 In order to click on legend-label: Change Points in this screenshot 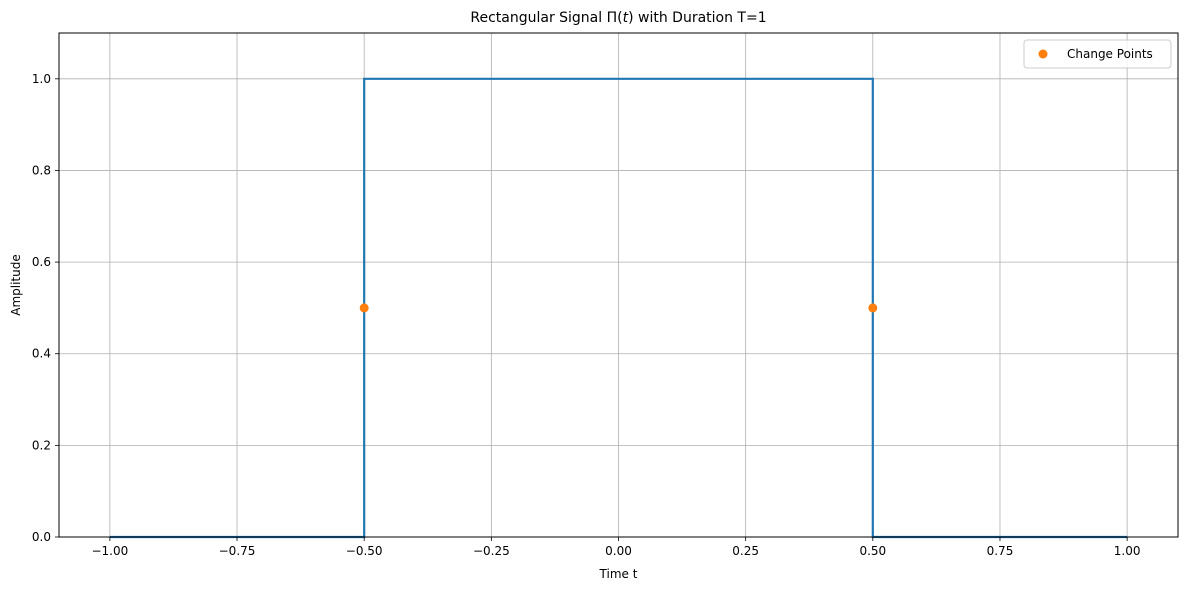, I will do `click(1110, 54)`.